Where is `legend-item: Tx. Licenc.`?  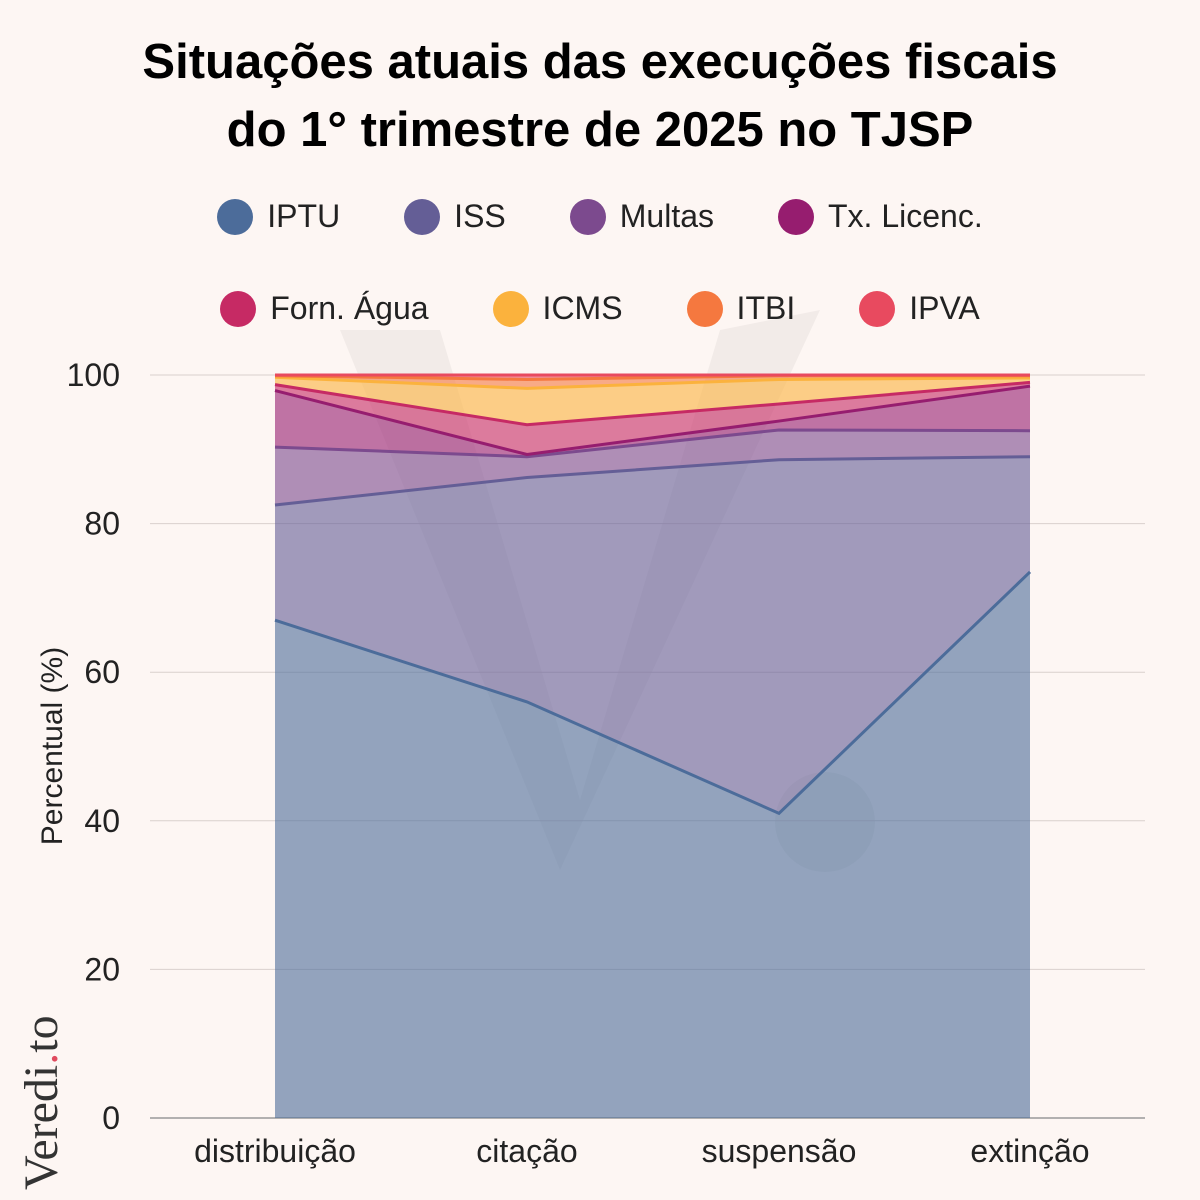 legend-item: Tx. Licenc. is located at coordinates (880, 216).